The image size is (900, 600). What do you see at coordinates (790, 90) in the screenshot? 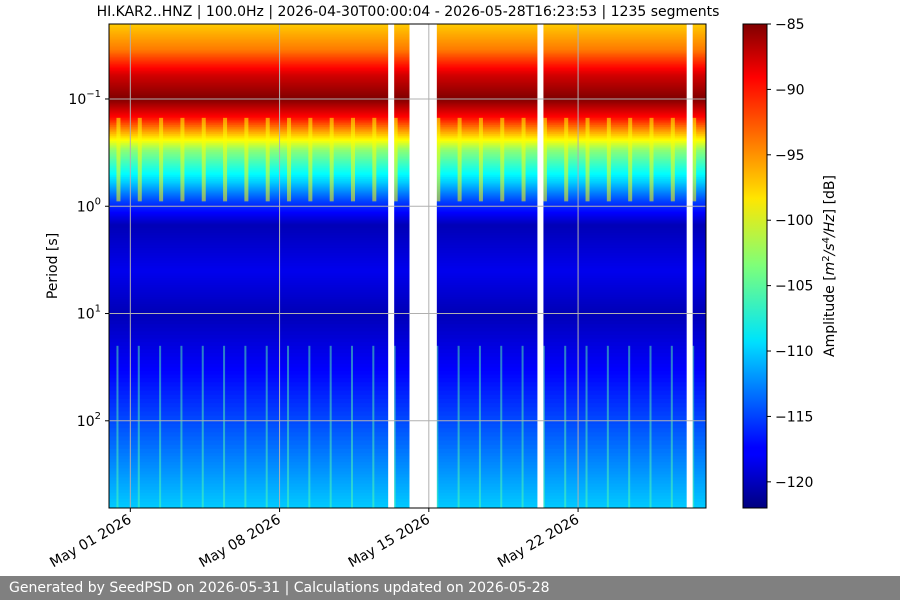
I see `colorbar-tick-label: −90` at bounding box center [790, 90].